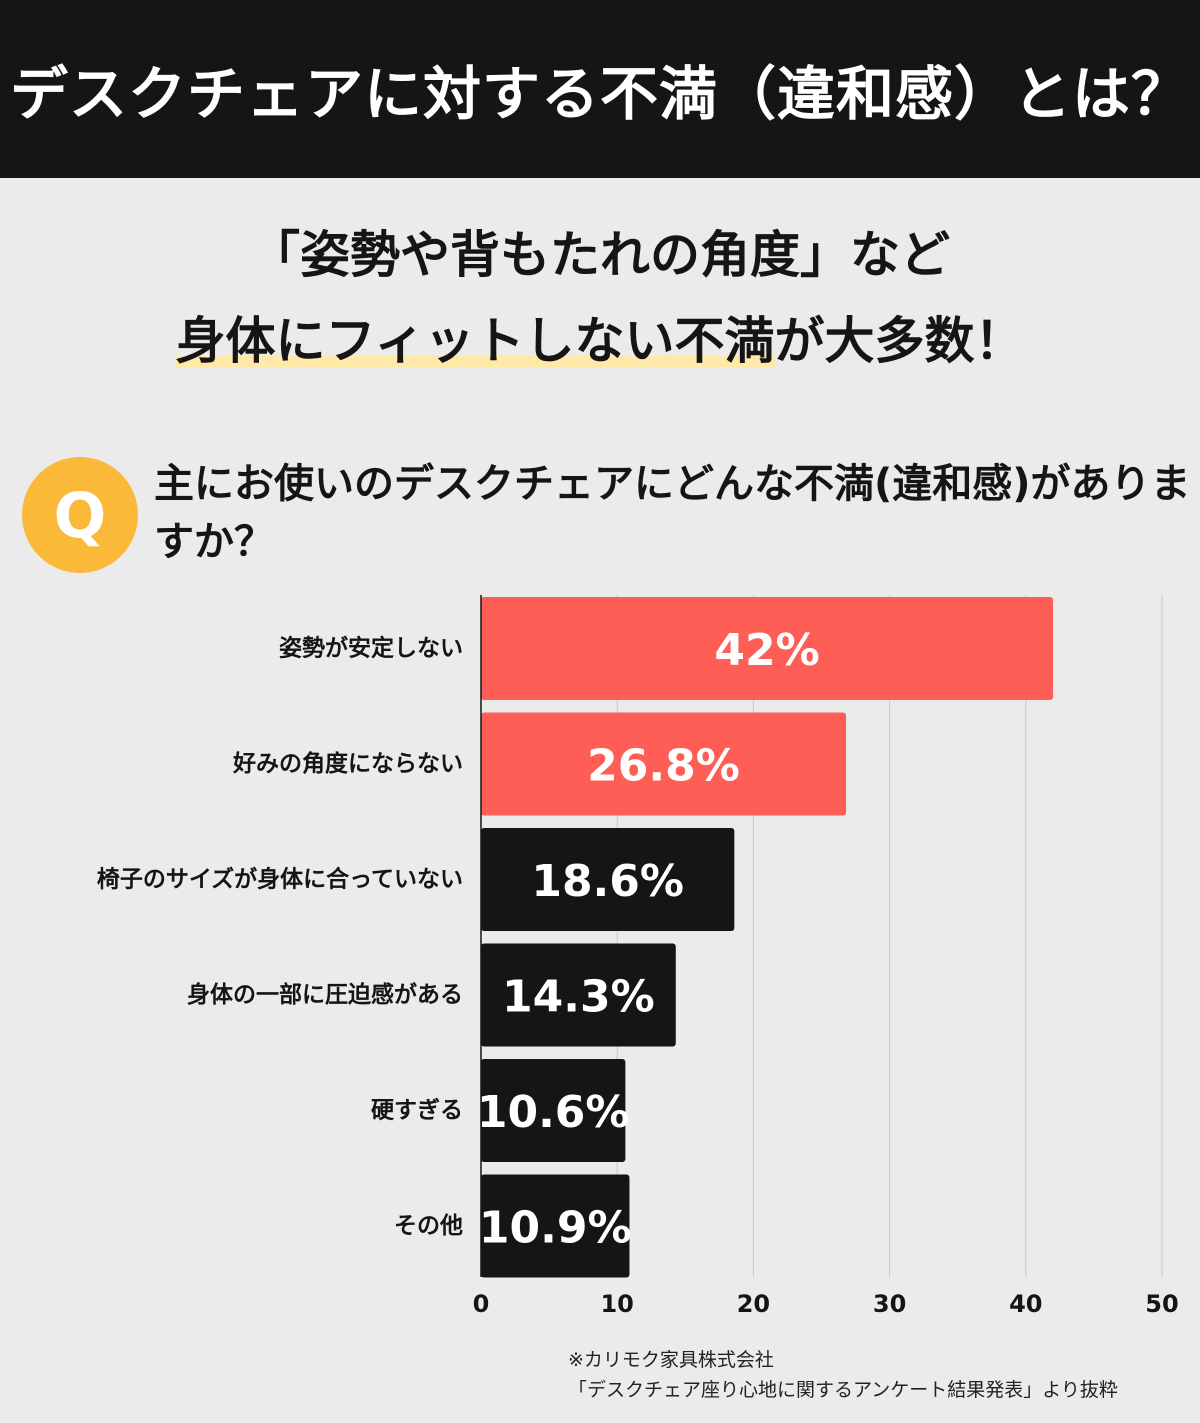 The height and width of the screenshot is (1423, 1200). What do you see at coordinates (753, 1304) in the screenshot?
I see `x-tick-label: 20` at bounding box center [753, 1304].